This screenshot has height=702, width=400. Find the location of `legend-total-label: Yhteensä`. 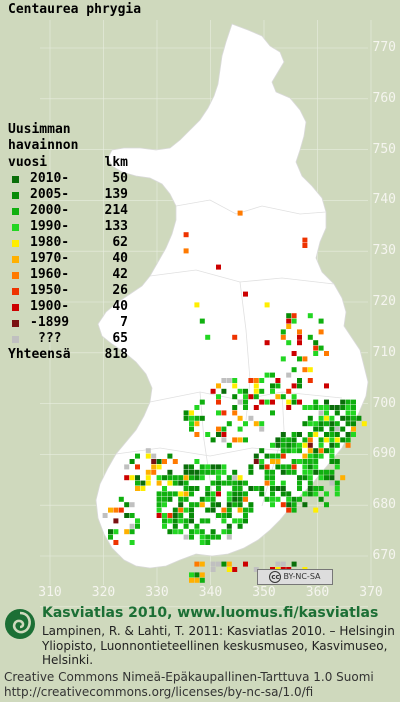

legend-total-label: Yhteensä is located at coordinates (39, 354).